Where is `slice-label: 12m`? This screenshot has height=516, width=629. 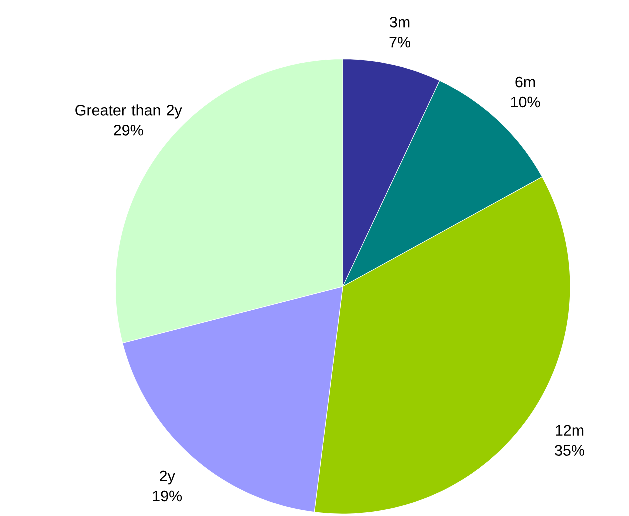
slice-label: 12m is located at coordinates (570, 430).